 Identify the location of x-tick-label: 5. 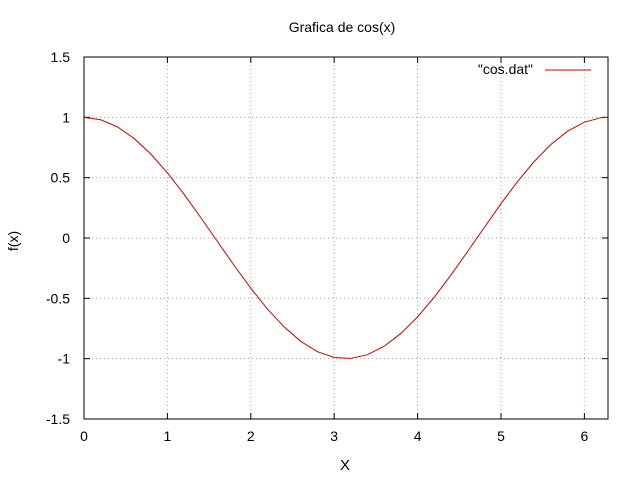
(501, 436).